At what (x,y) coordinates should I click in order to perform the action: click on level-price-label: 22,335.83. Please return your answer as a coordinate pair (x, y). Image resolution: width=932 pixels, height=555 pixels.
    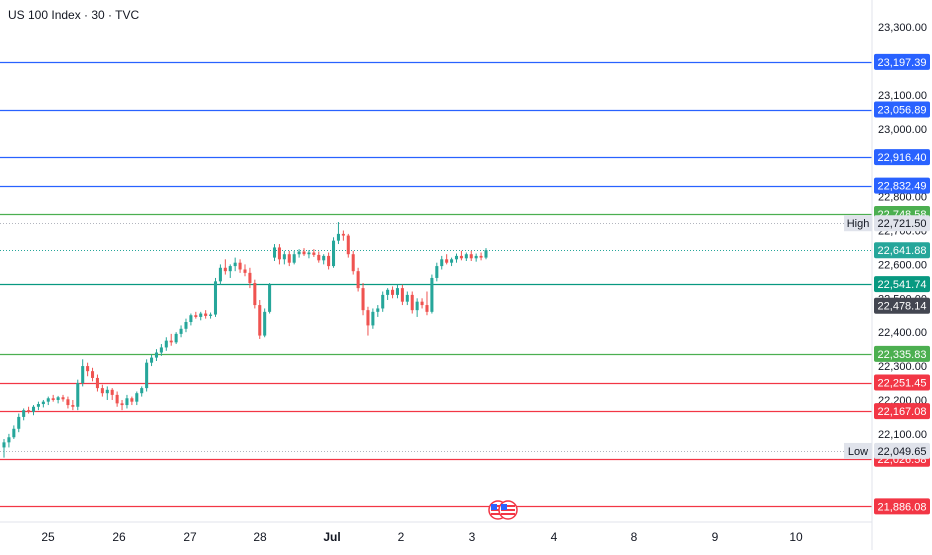
    Looking at the image, I should click on (902, 353).